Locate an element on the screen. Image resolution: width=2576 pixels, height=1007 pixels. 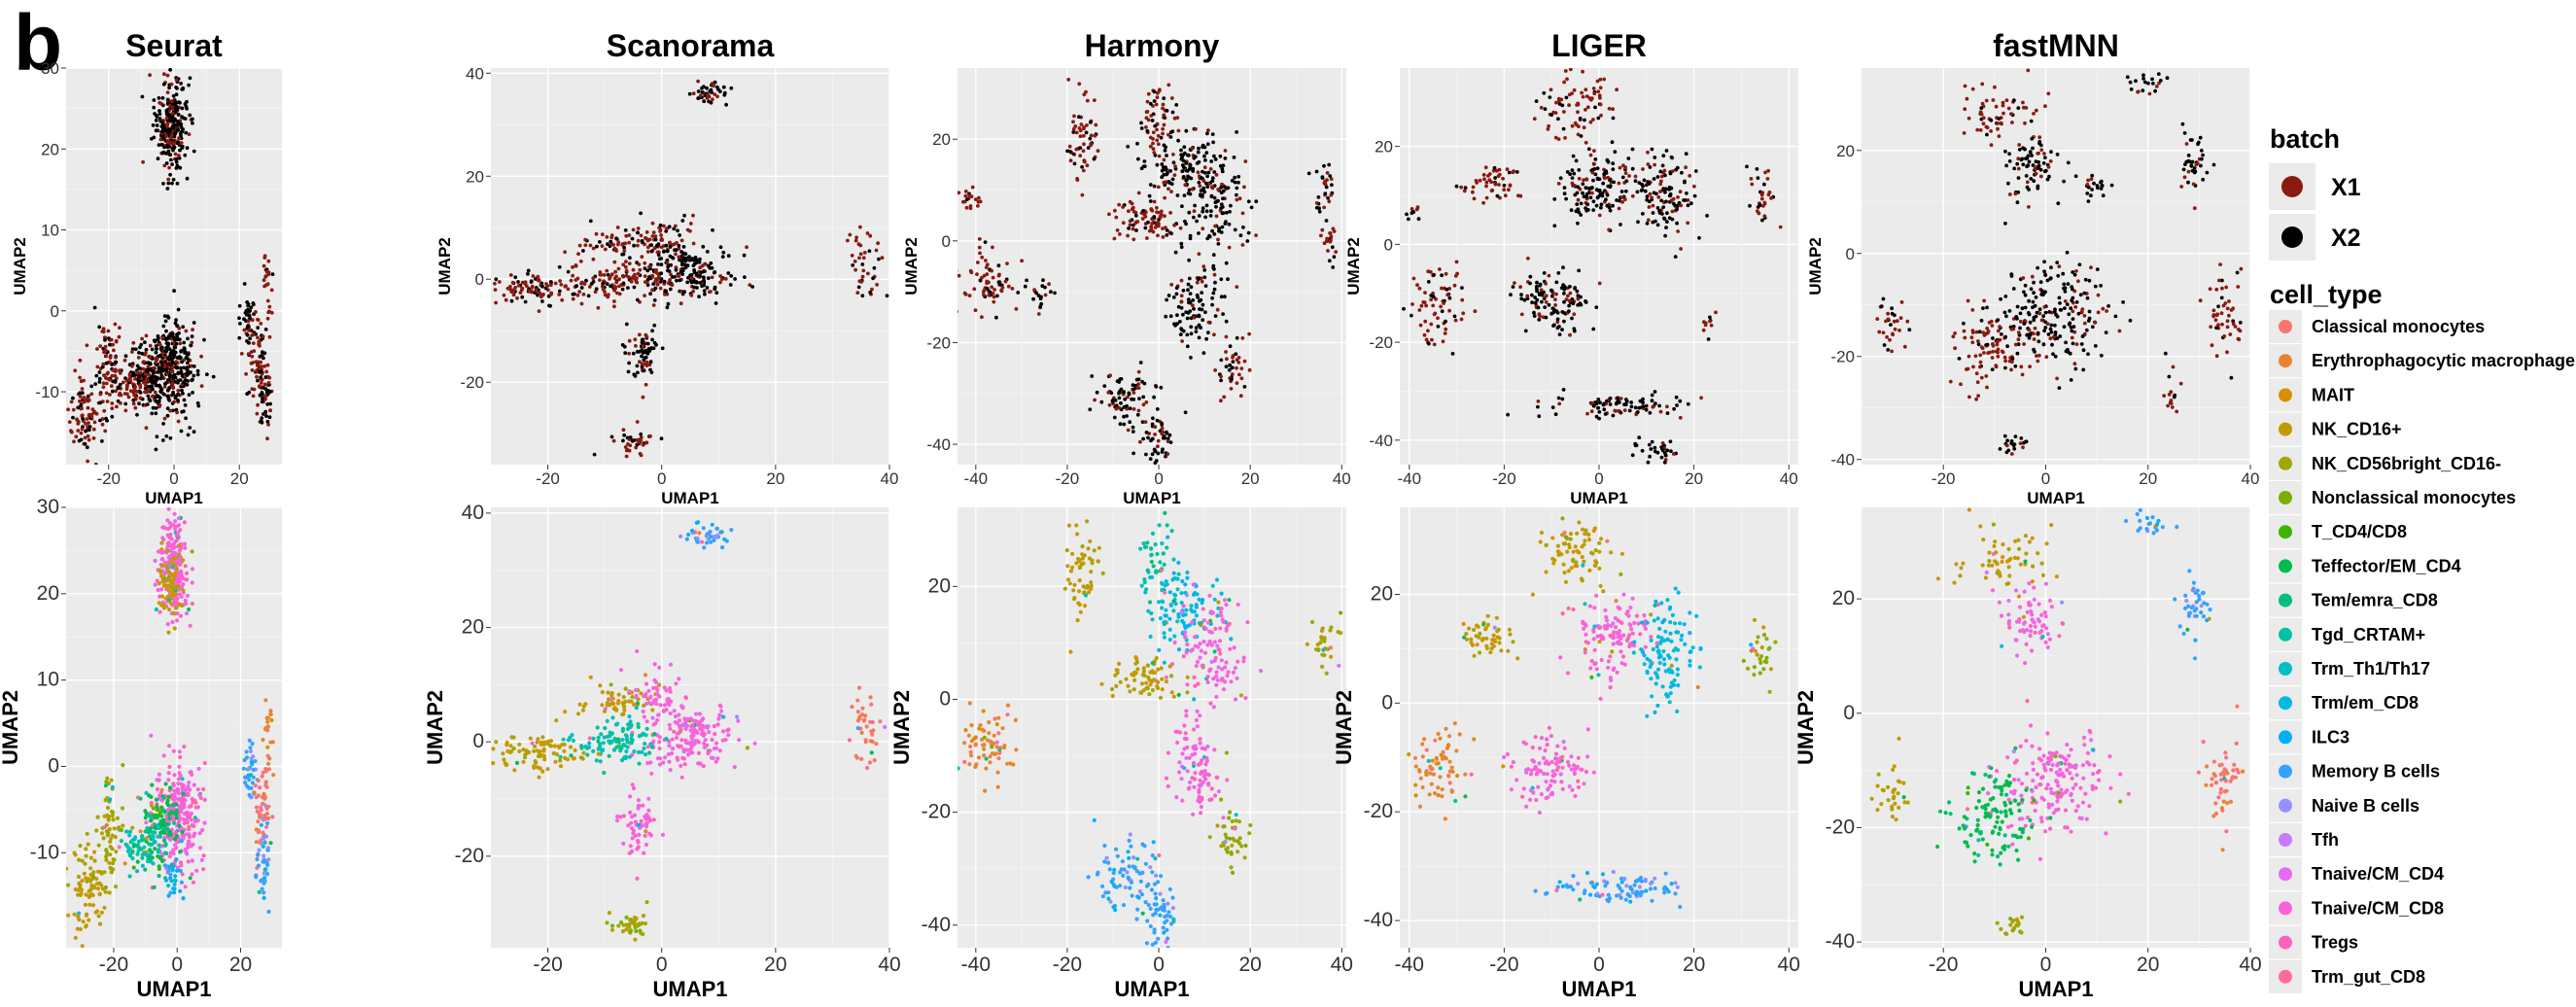
scatter-points is located at coordinates (1593, 267).